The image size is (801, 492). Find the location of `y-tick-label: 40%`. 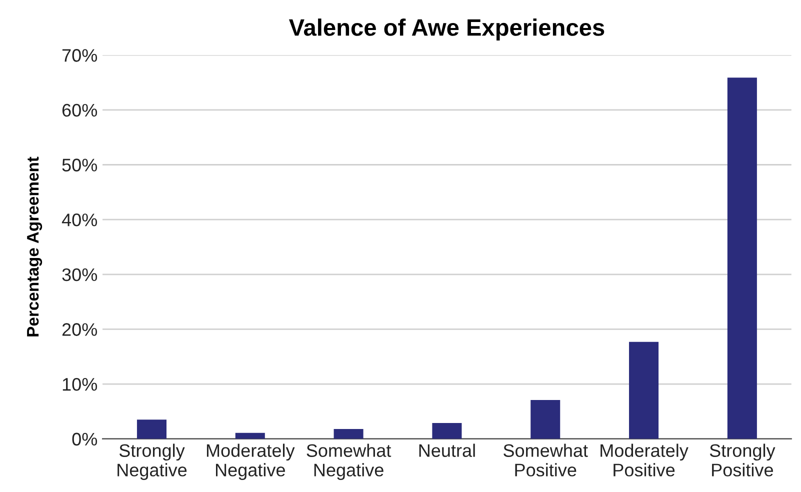

y-tick-label: 40% is located at coordinates (80, 220).